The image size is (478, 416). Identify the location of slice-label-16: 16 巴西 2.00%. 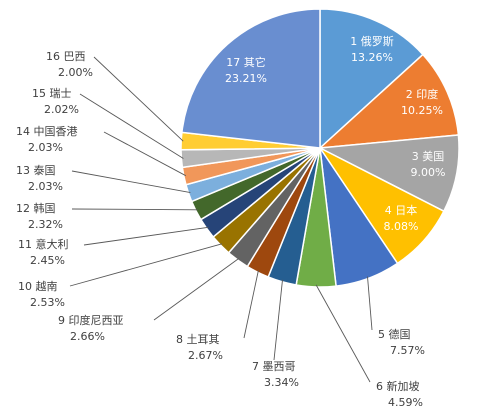
(115, 96).